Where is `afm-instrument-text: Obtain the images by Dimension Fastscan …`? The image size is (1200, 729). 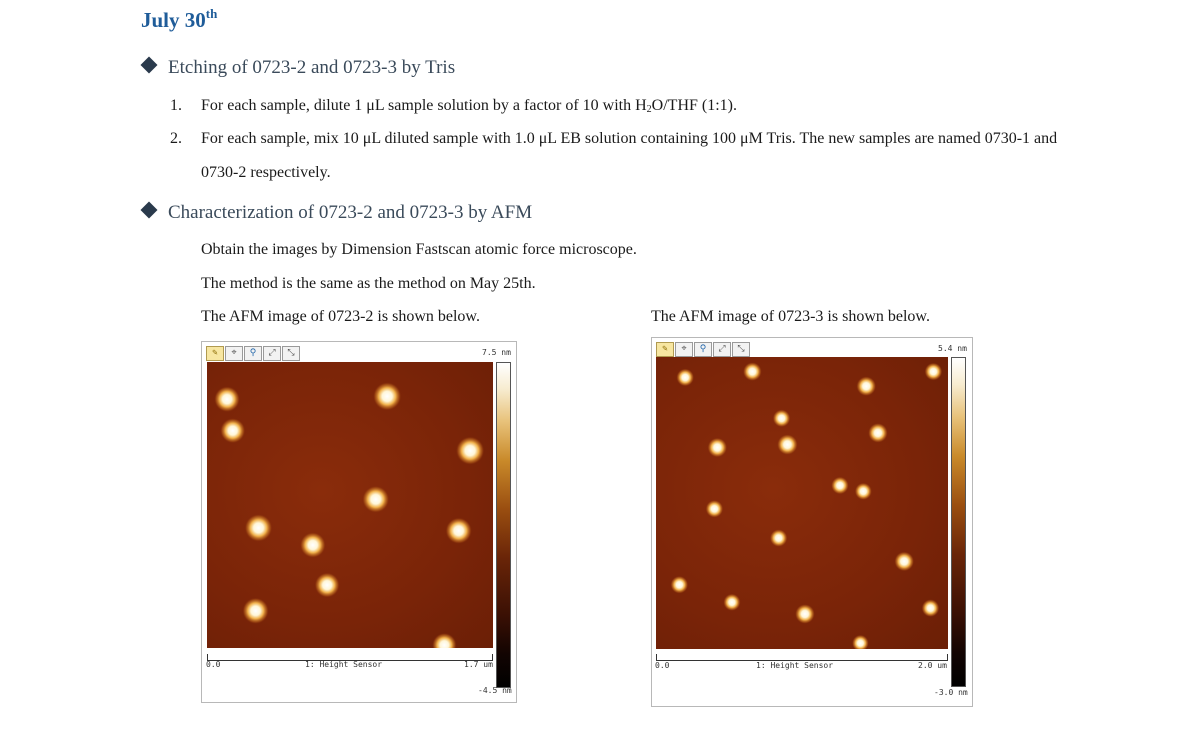 afm-instrument-text: Obtain the images by Dimension Fastscan … is located at coordinates (419, 249).